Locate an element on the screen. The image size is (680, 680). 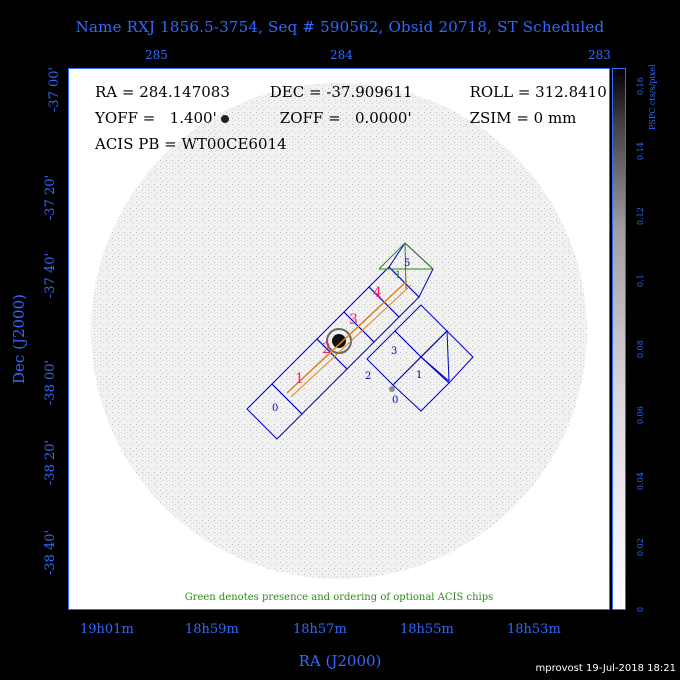
acis-i-array is located at coordinates (420, 358).